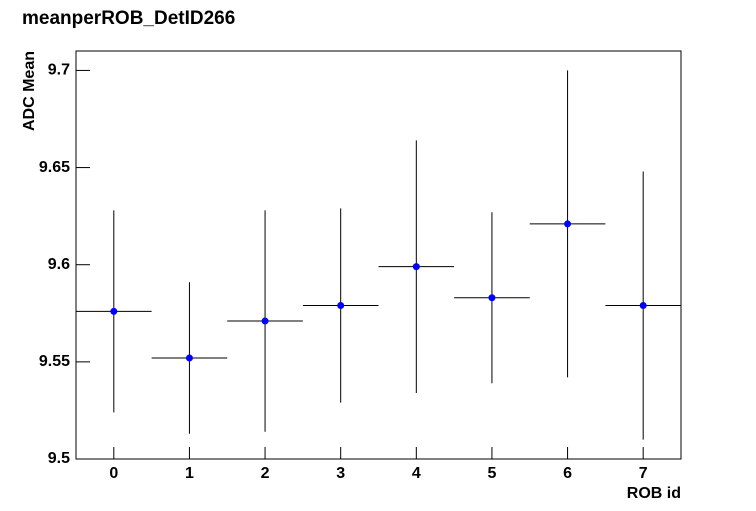 The height and width of the screenshot is (511, 756). Describe the element at coordinates (128, 18) in the screenshot. I see `chart-title: meanperROB_DetID266` at that location.